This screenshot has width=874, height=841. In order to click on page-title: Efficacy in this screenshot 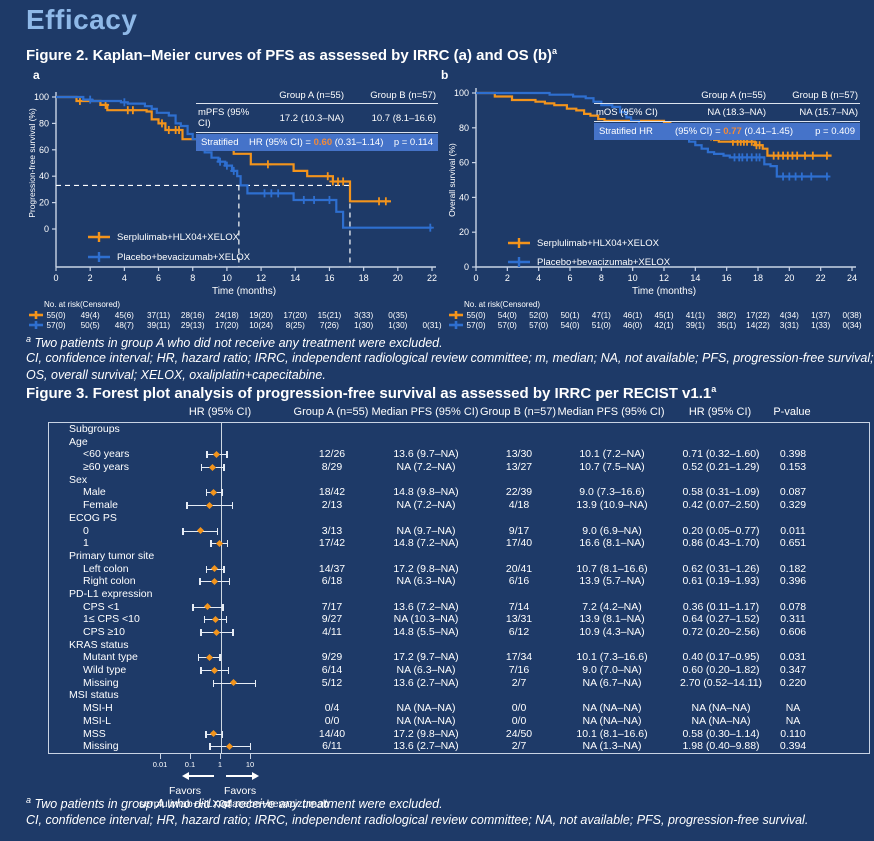, I will do `click(82, 19)`.